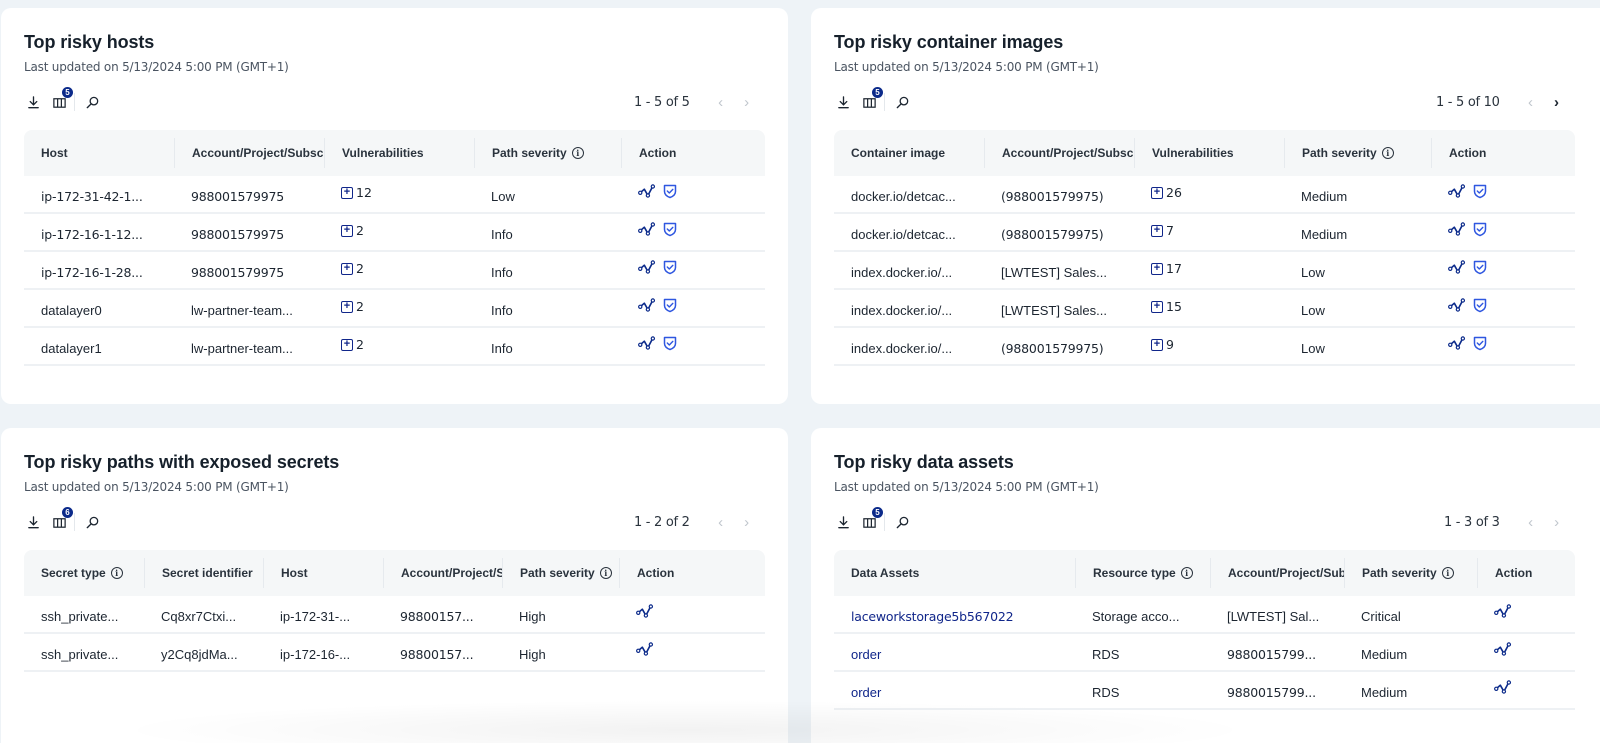 This screenshot has height=743, width=1600. What do you see at coordinates (394, 347) in the screenshot?
I see `table-row: datalayer1 lw-partner-team... +2 Info` at bounding box center [394, 347].